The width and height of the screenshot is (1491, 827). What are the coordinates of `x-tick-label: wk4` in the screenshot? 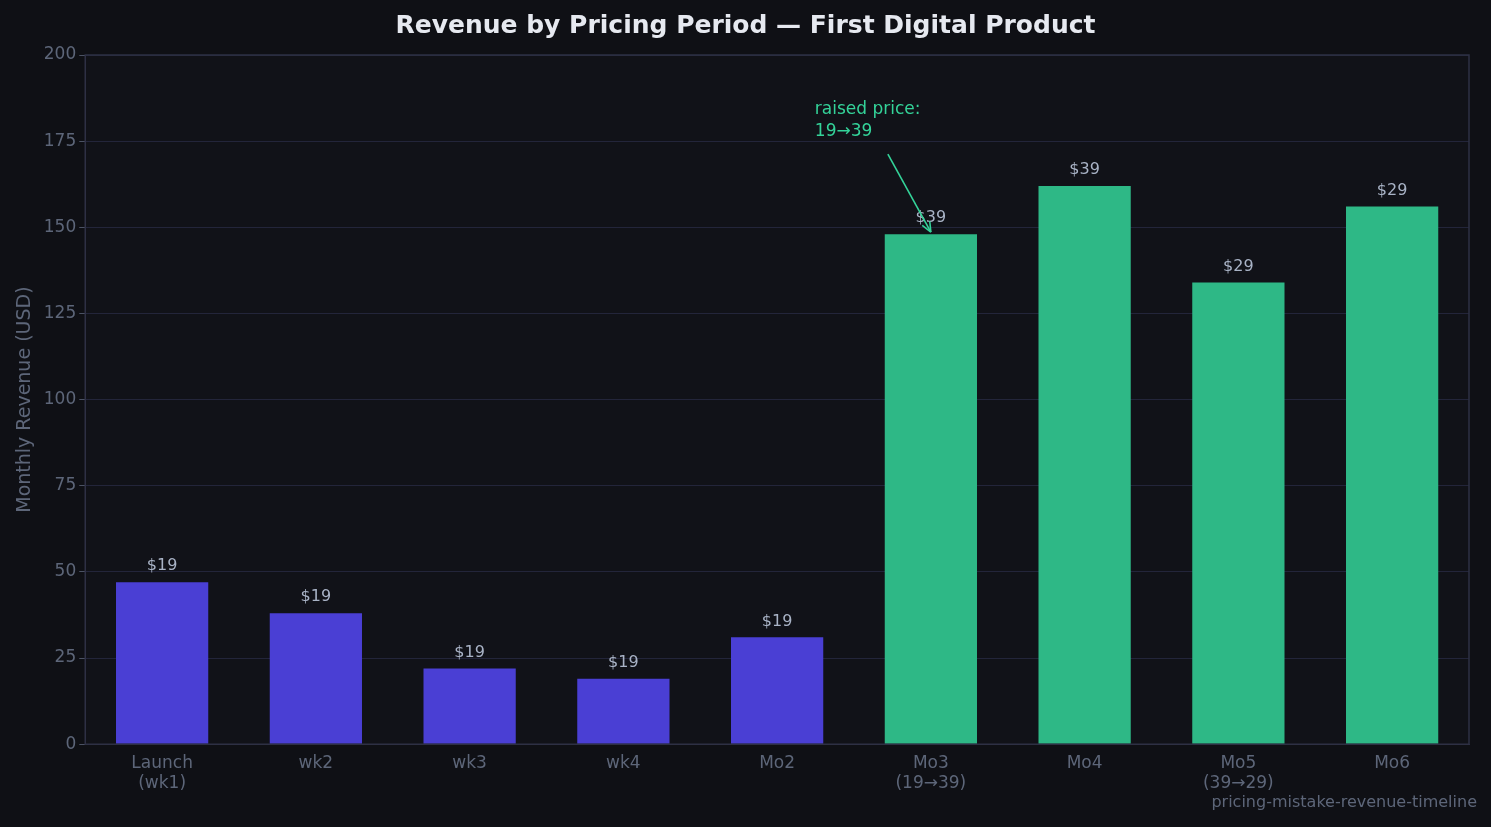 It's located at (623, 761).